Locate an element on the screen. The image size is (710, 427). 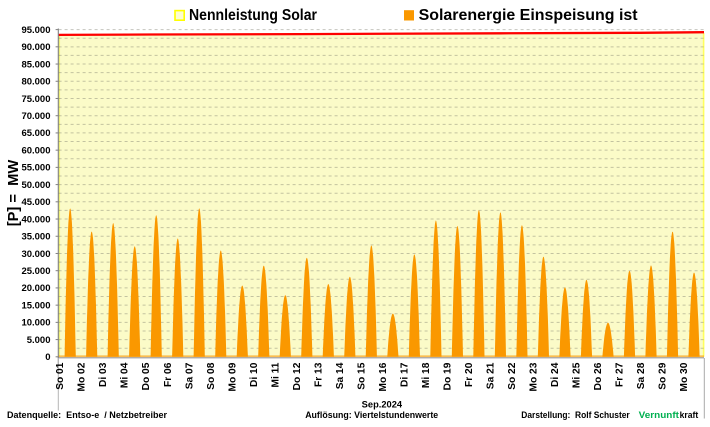
svg-text: 25.000 is located at coordinates (35, 271).